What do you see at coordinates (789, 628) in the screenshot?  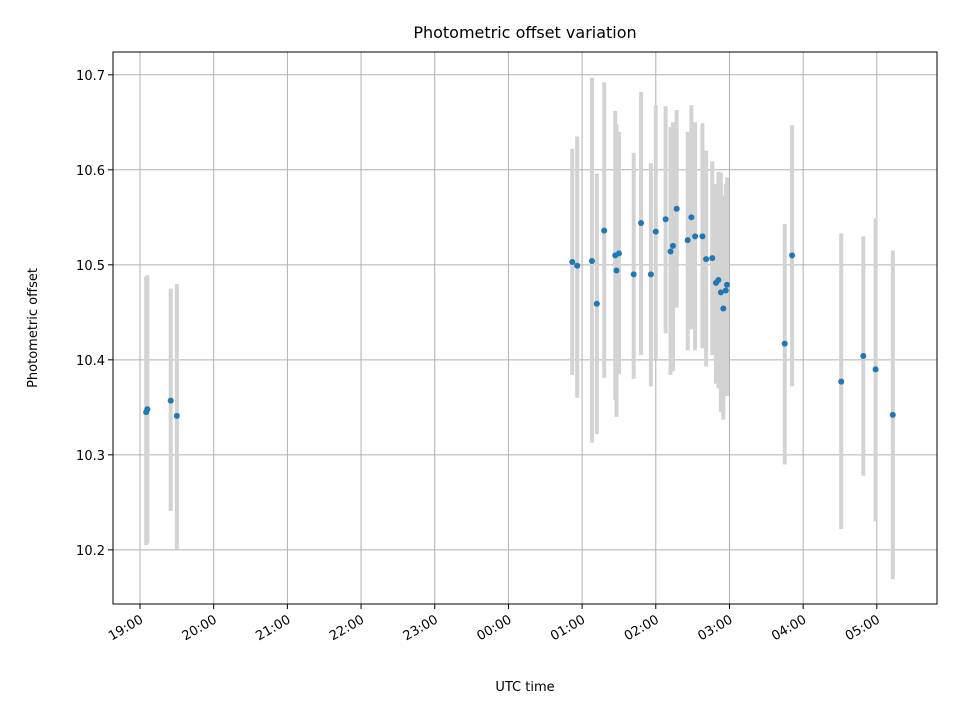 I see `x-tick-label: 04:00` at bounding box center [789, 628].